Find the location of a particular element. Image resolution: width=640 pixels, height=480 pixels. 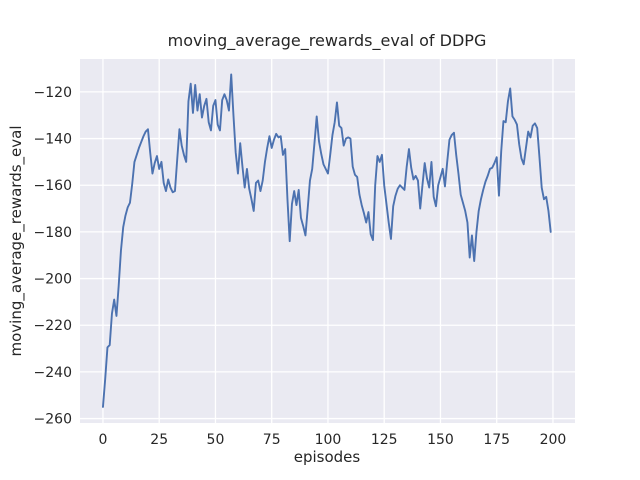

y-tick-label: −260 is located at coordinates (53, 420).